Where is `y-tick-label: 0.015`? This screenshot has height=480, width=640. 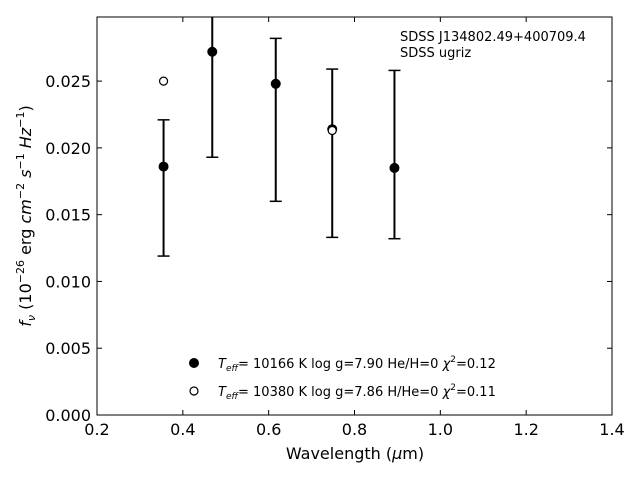 y-tick-label: 0.015 is located at coordinates (68, 215).